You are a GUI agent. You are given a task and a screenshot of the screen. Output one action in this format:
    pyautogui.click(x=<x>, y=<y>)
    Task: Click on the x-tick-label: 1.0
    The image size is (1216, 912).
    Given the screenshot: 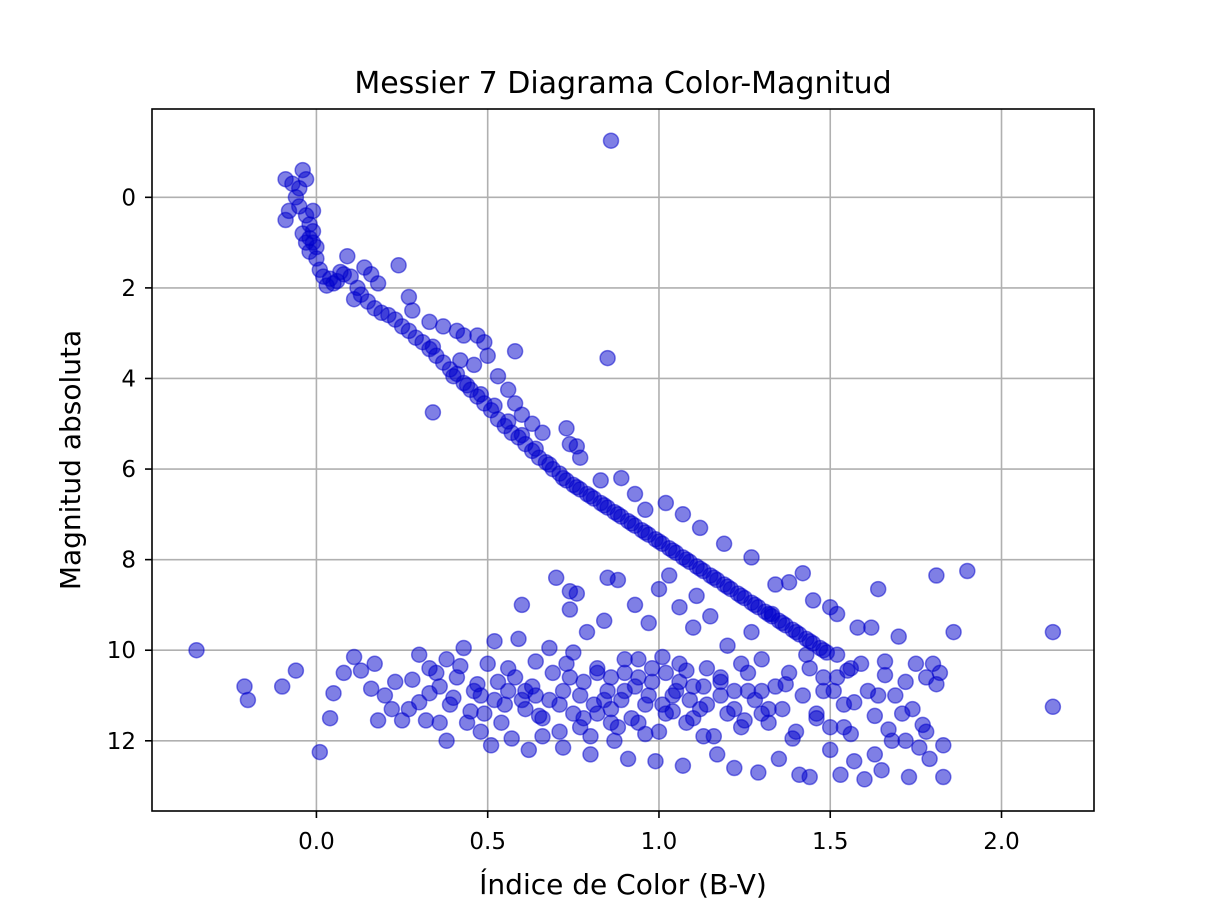 What is the action you would take?
    pyautogui.click(x=659, y=842)
    